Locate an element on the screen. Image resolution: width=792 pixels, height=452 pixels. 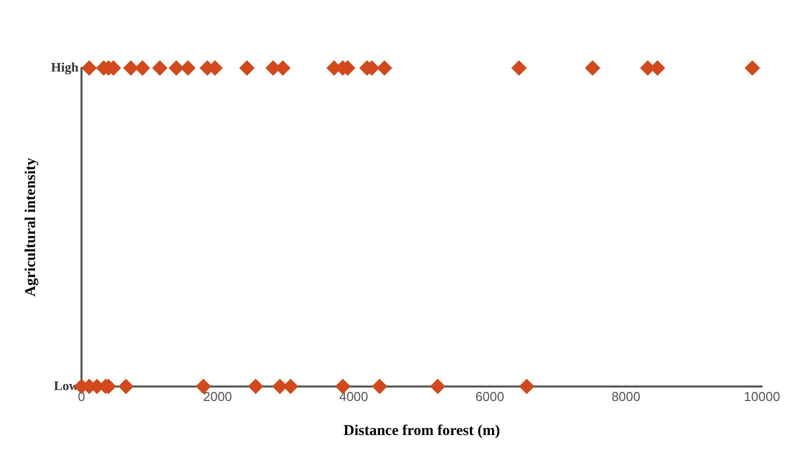
y-tick-label: High is located at coordinates (65, 66).